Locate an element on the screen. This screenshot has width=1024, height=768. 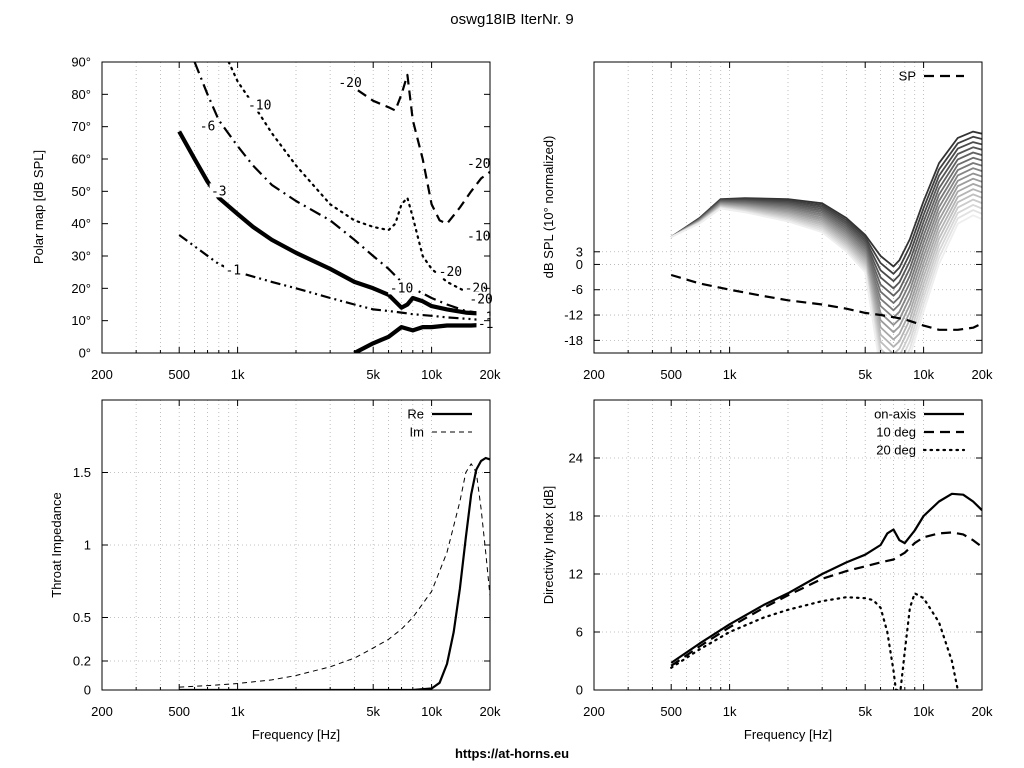
directivity-legend: on-axis 10 deg 20 deg is located at coordinates (920, 432).